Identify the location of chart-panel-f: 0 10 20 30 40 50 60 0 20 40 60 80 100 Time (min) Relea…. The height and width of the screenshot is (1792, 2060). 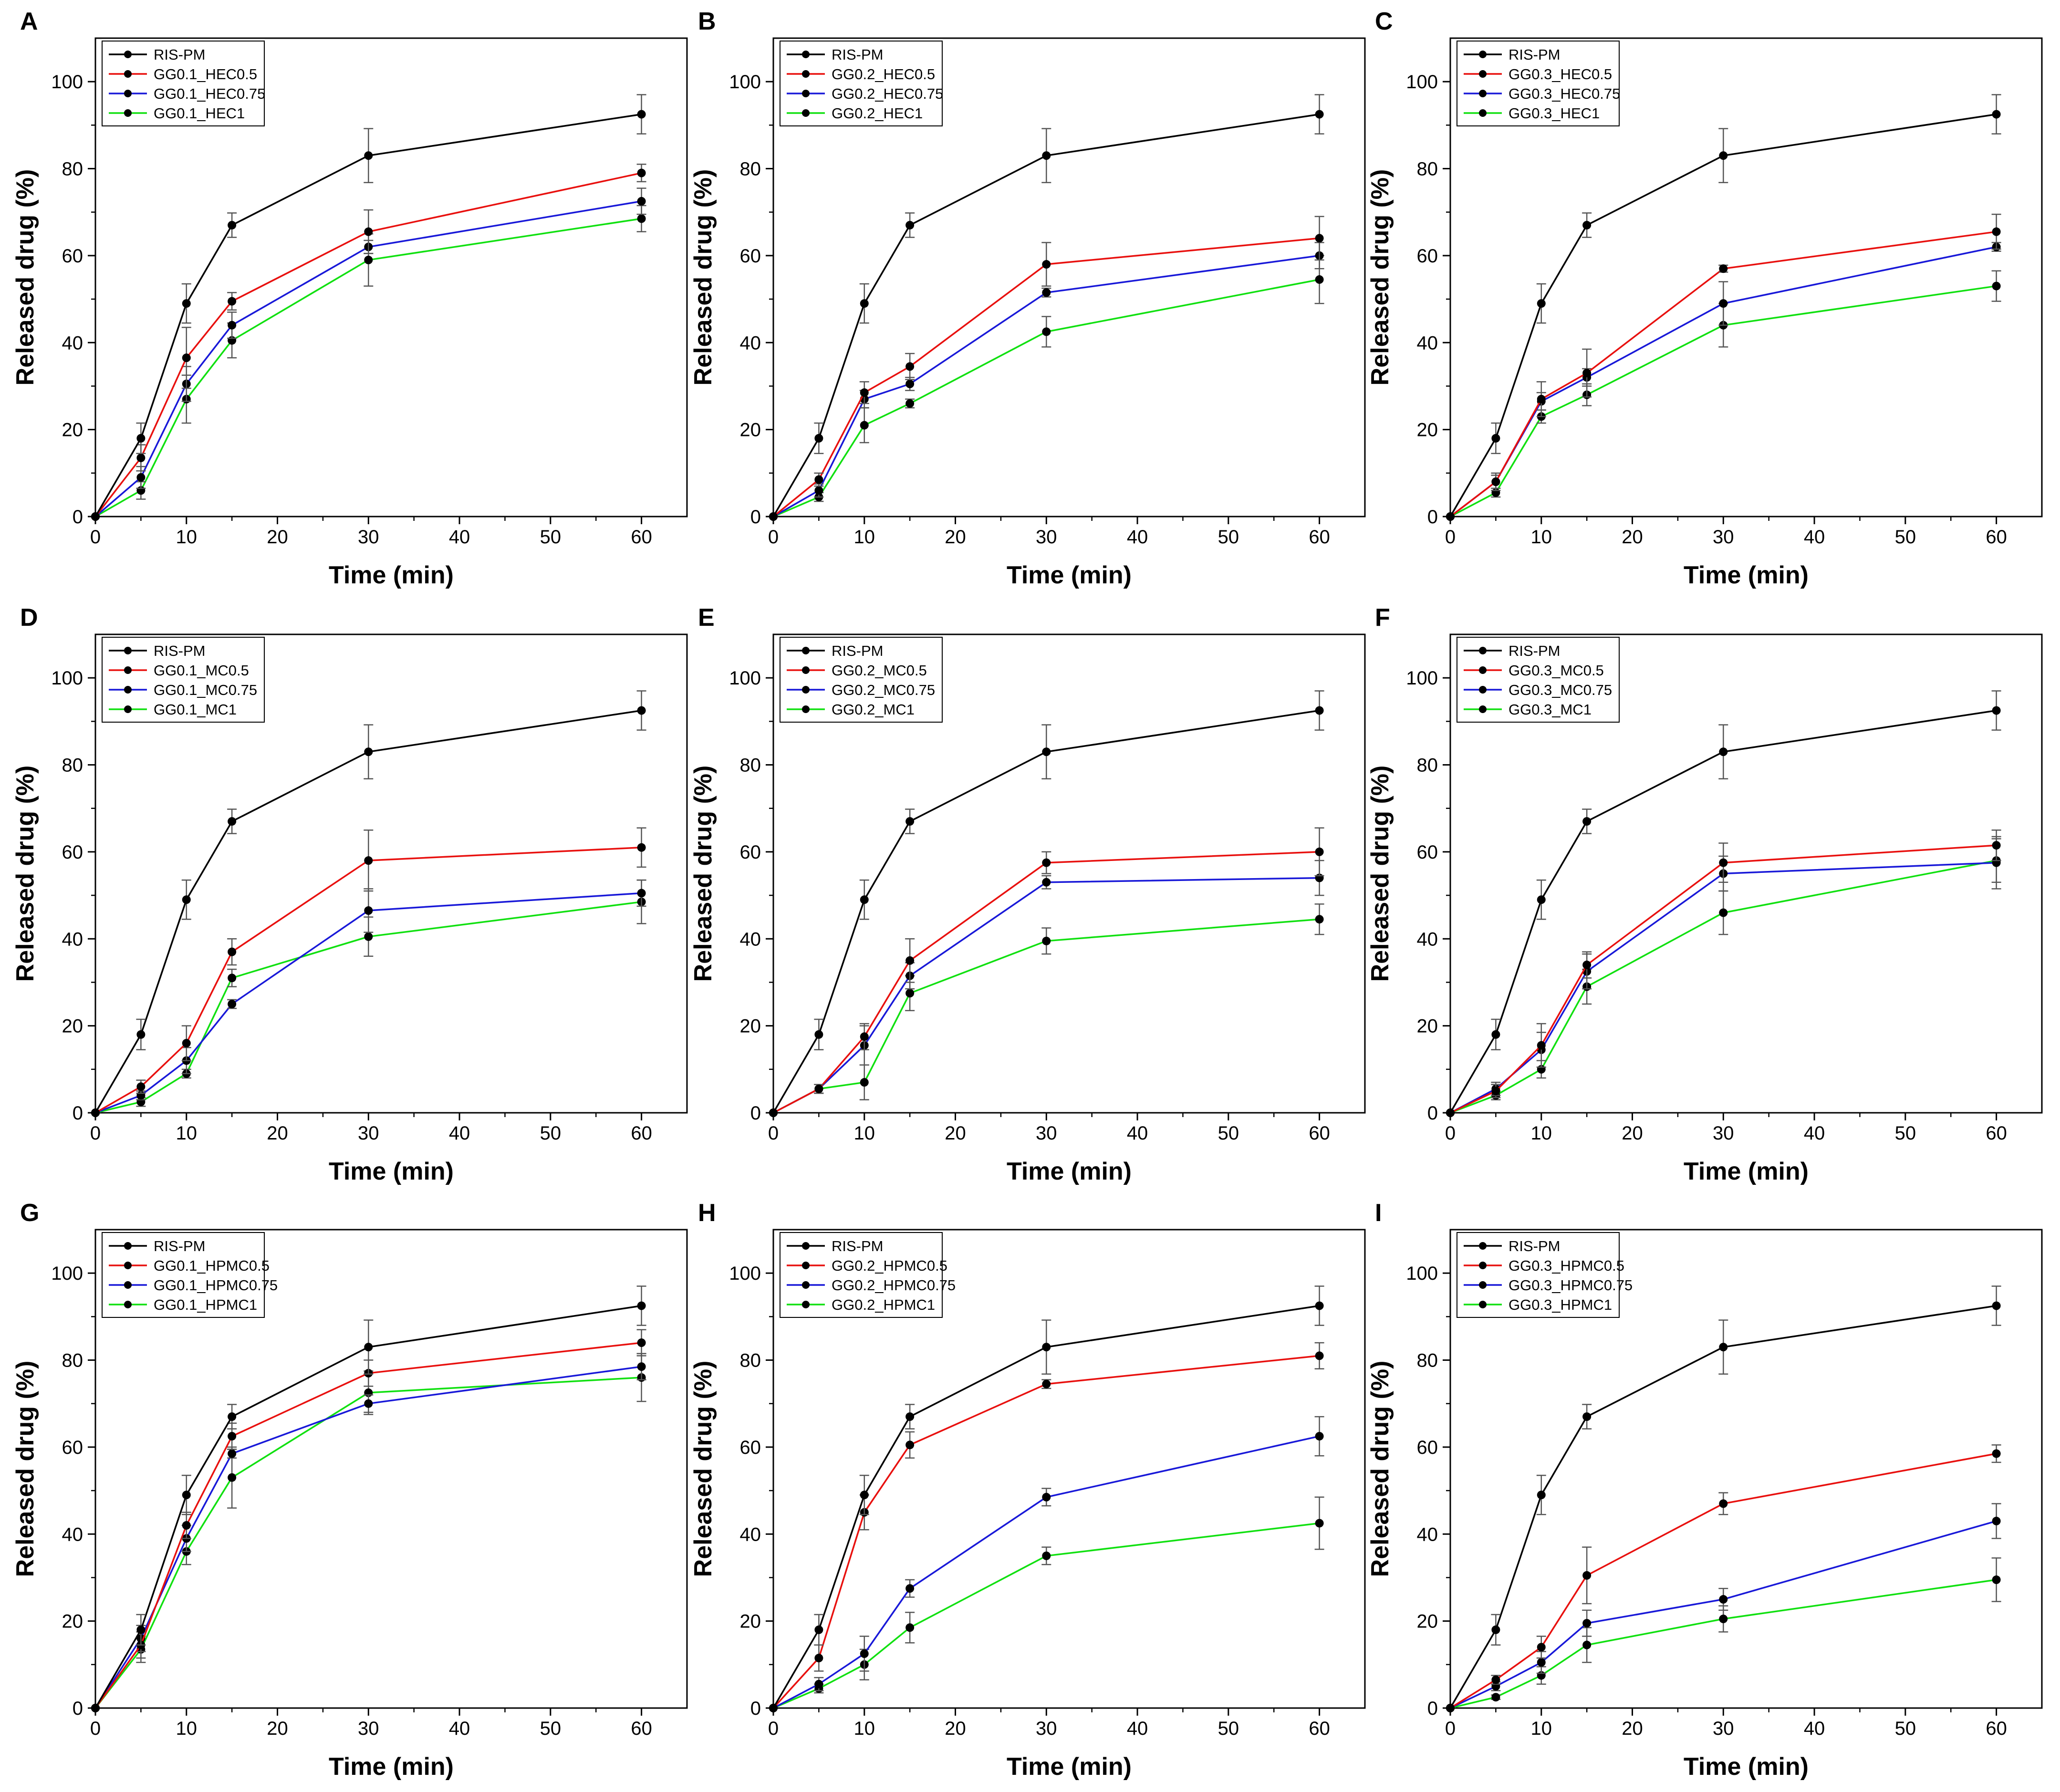
(1704, 894).